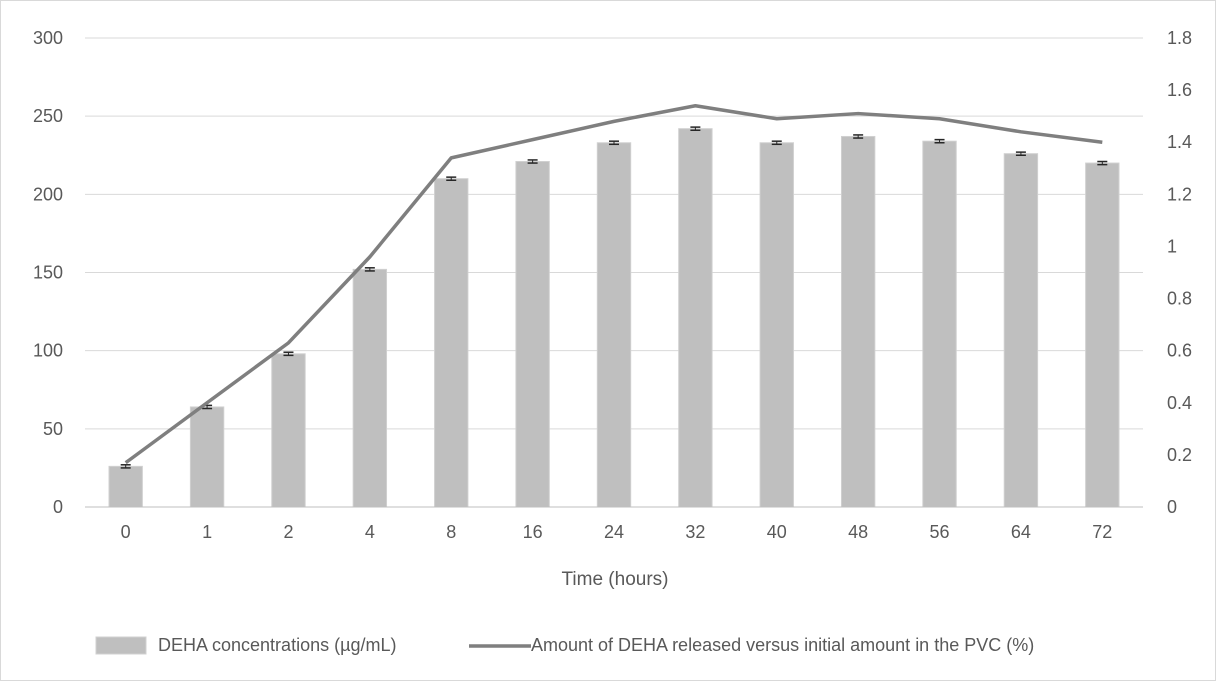 This screenshot has height=685, width=1216. Describe the element at coordinates (1179, 403) in the screenshot. I see `y-tick-label-right: 0.4` at that location.